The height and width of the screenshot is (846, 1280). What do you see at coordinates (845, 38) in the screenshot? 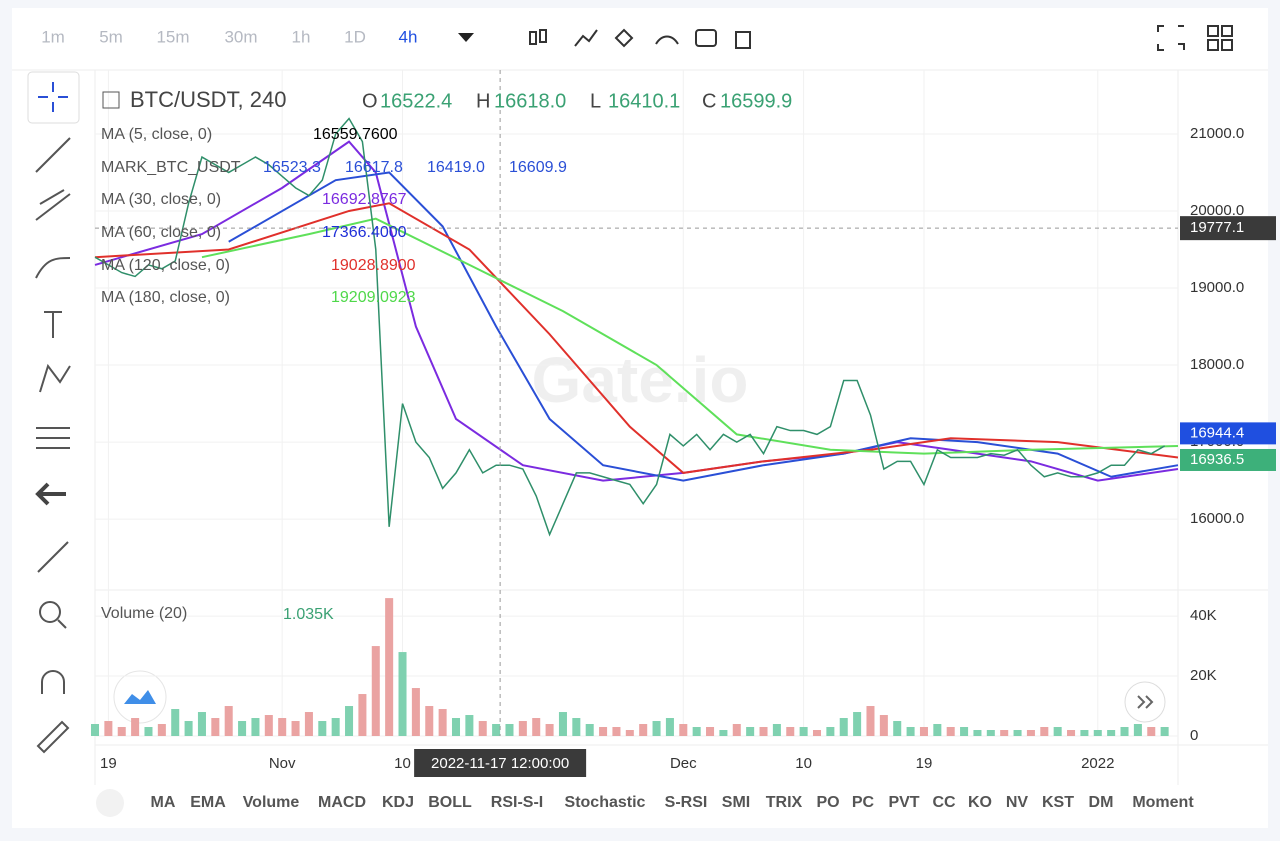
I see `tool-icons` at bounding box center [845, 38].